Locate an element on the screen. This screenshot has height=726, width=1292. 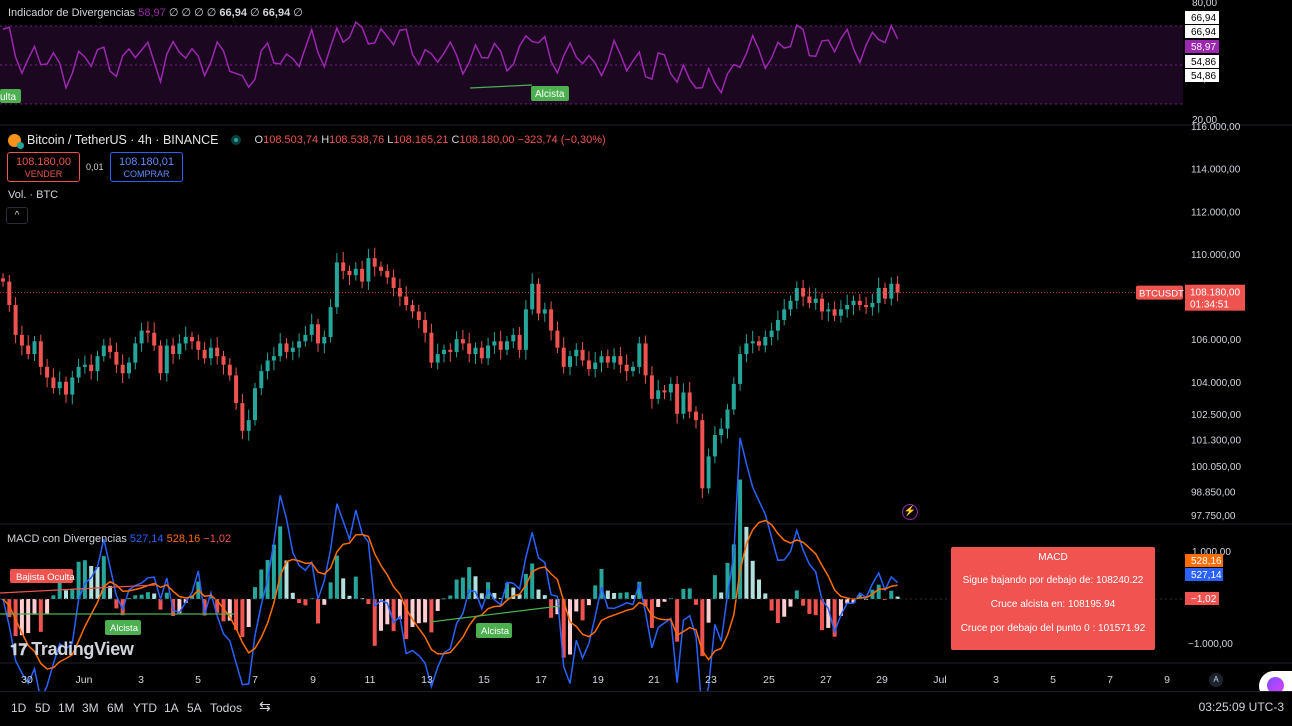
tf-1m: 1M is located at coordinates (66, 708).